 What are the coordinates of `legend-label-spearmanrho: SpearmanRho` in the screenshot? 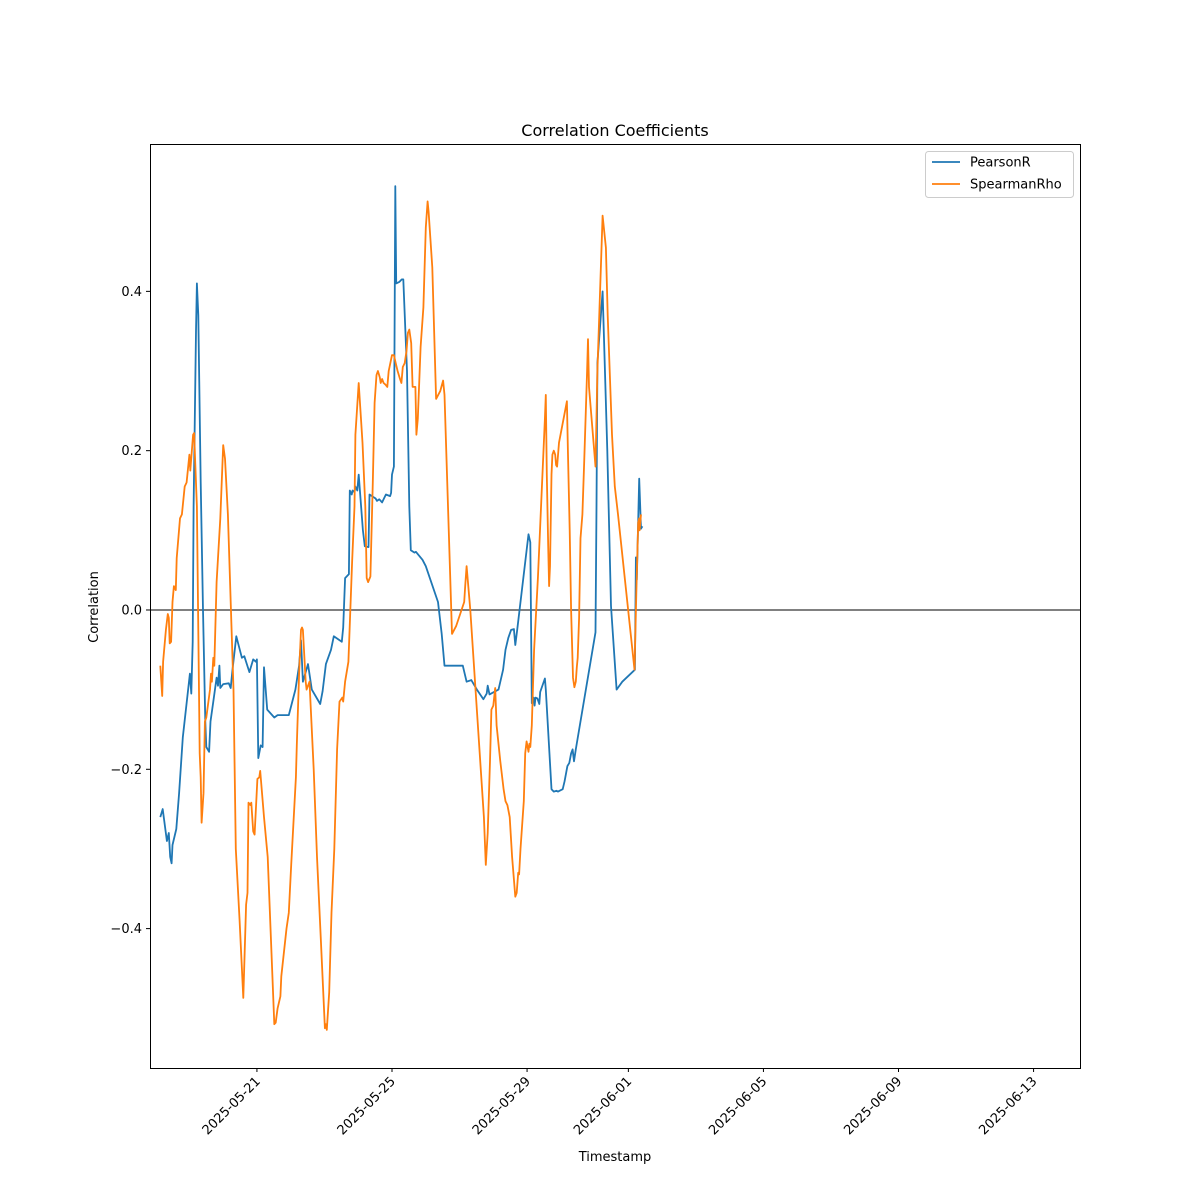 It's located at (1016, 185).